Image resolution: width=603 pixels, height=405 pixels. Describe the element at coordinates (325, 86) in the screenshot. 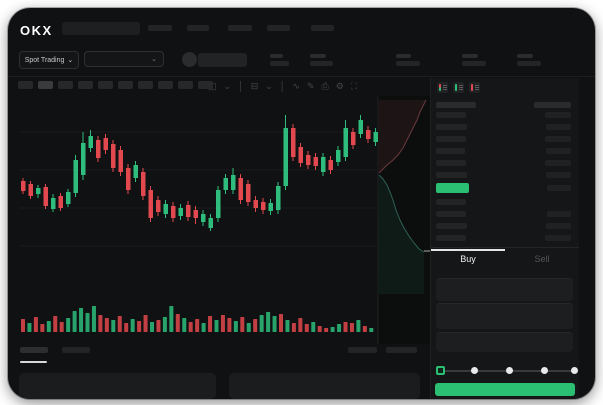

I see `snapshot-icon: ⎙` at that location.